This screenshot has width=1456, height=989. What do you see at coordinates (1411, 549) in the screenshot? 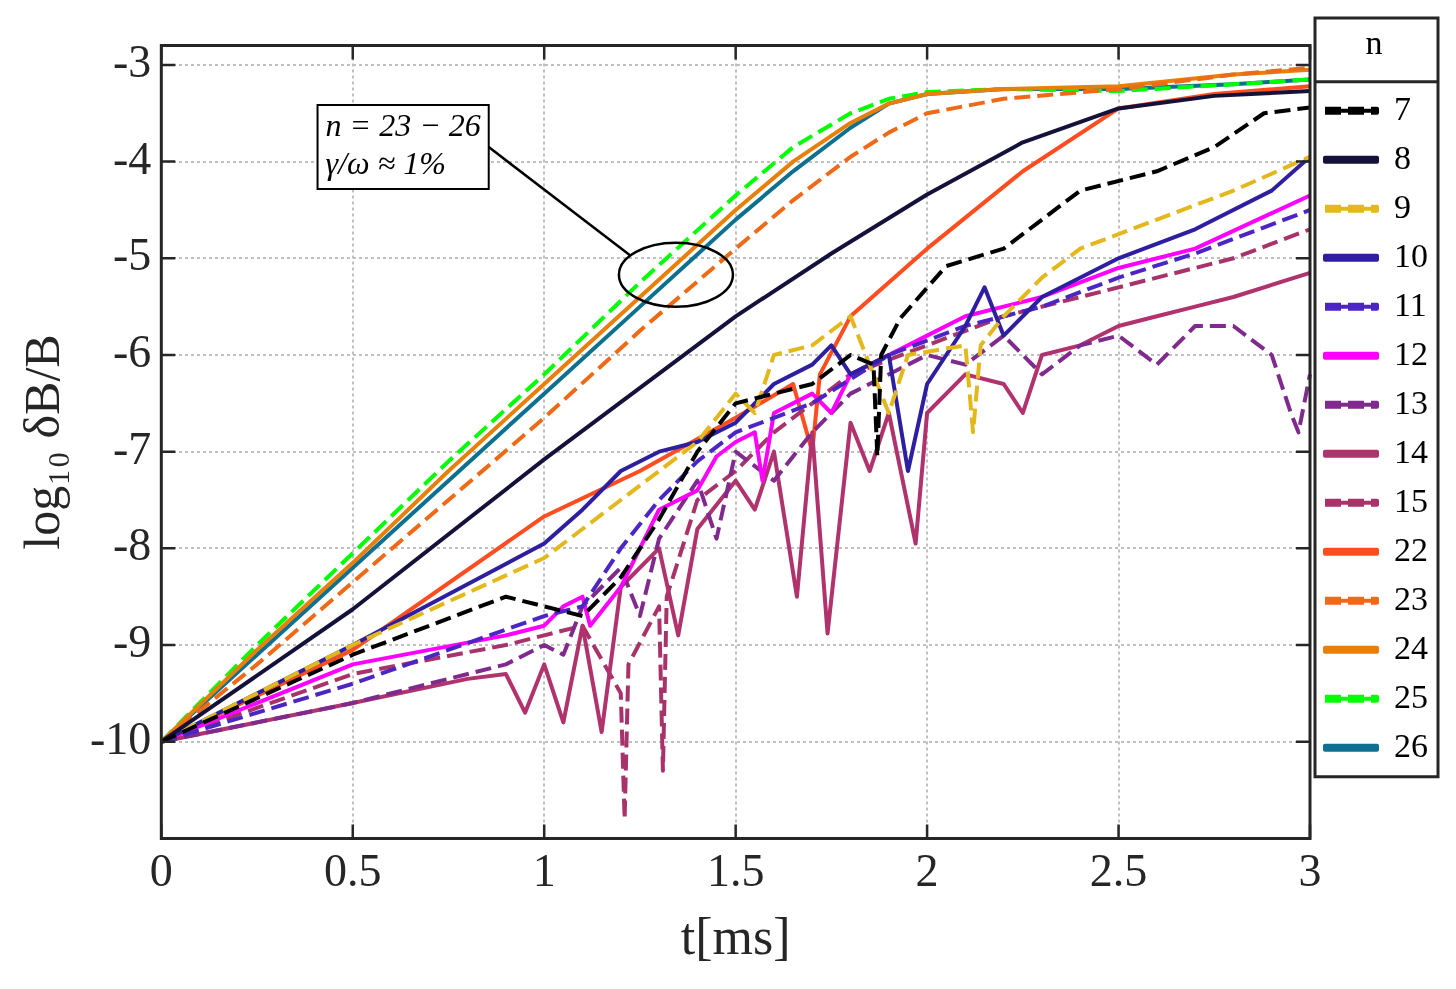
I see `legend-label: 22` at bounding box center [1411, 549].